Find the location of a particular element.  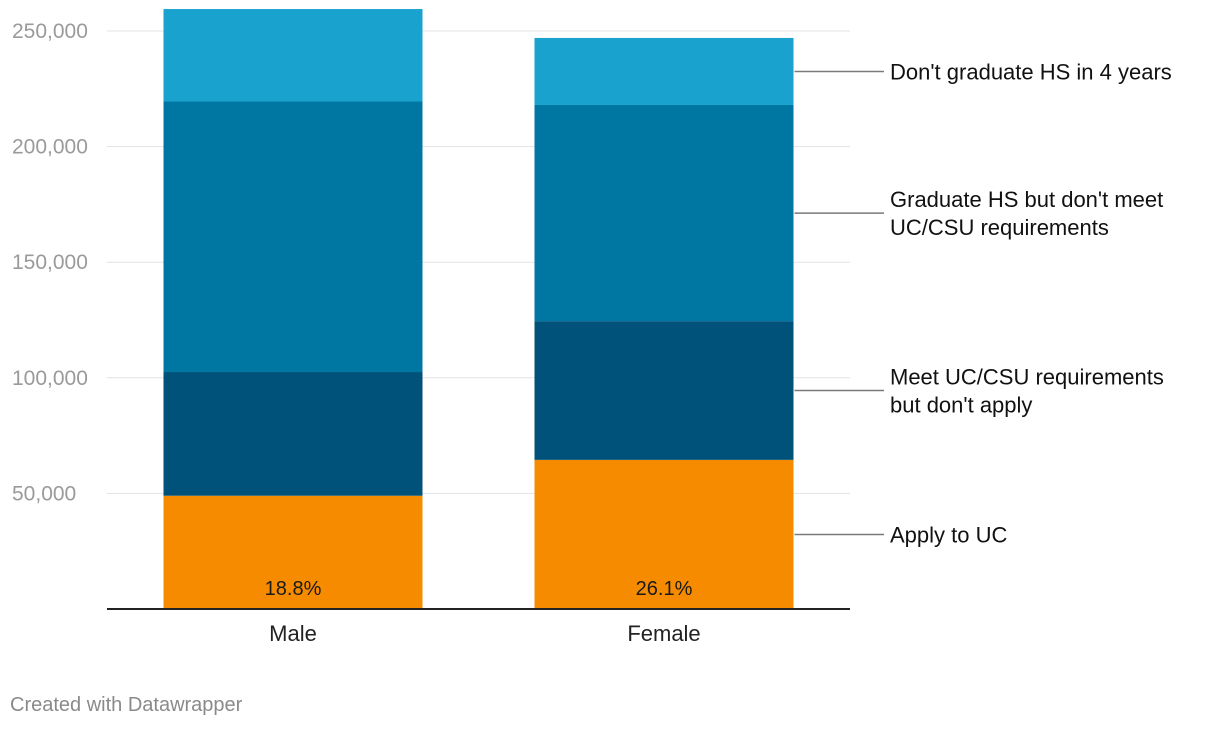

legend-label: Meet UC/CSU requirements is located at coordinates (1027, 377).